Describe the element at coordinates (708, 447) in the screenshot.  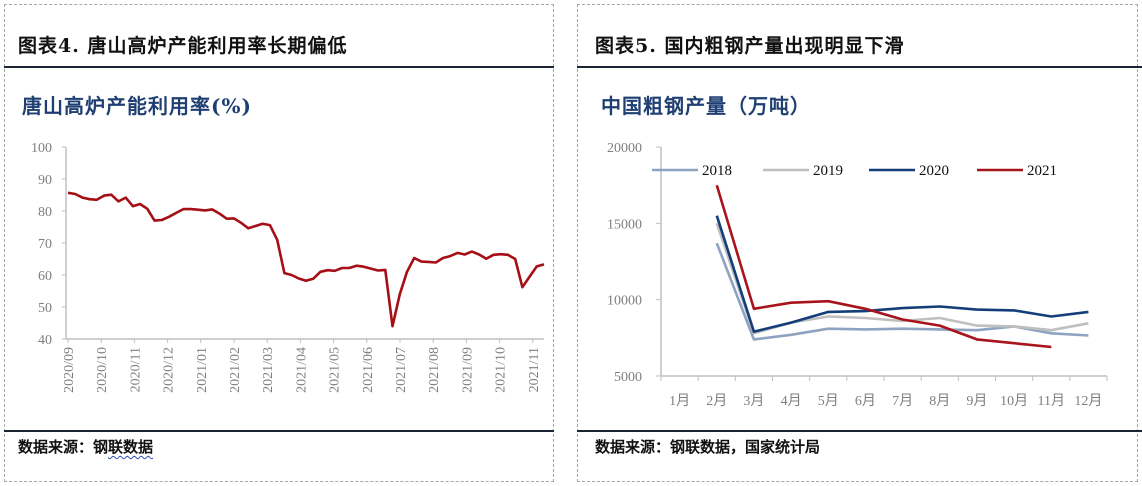
I see `figure-5-source: 数据来源：钢联数据，国家统计局` at that location.